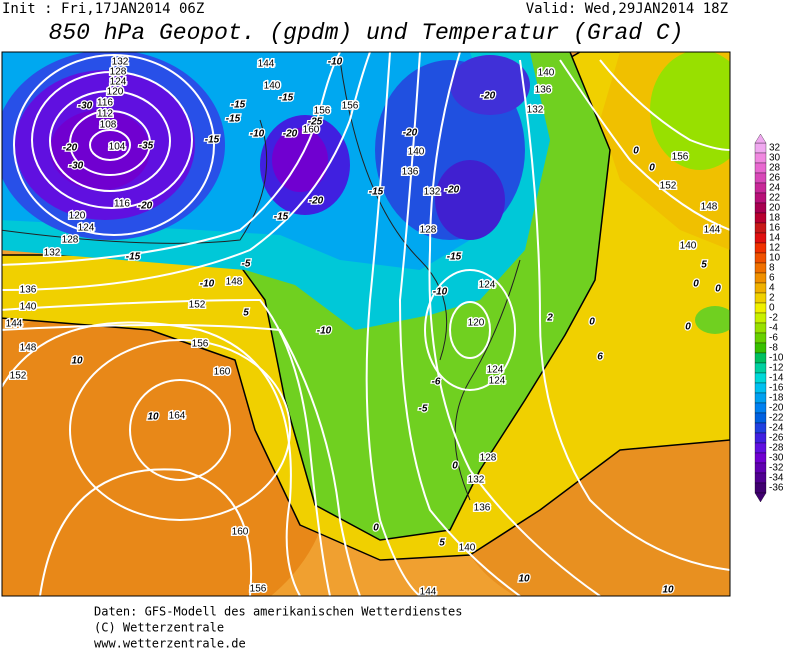 The height and width of the screenshot is (648, 790). Describe the element at coordinates (704, 265) in the screenshot. I see `temperature-label: 5` at that location.